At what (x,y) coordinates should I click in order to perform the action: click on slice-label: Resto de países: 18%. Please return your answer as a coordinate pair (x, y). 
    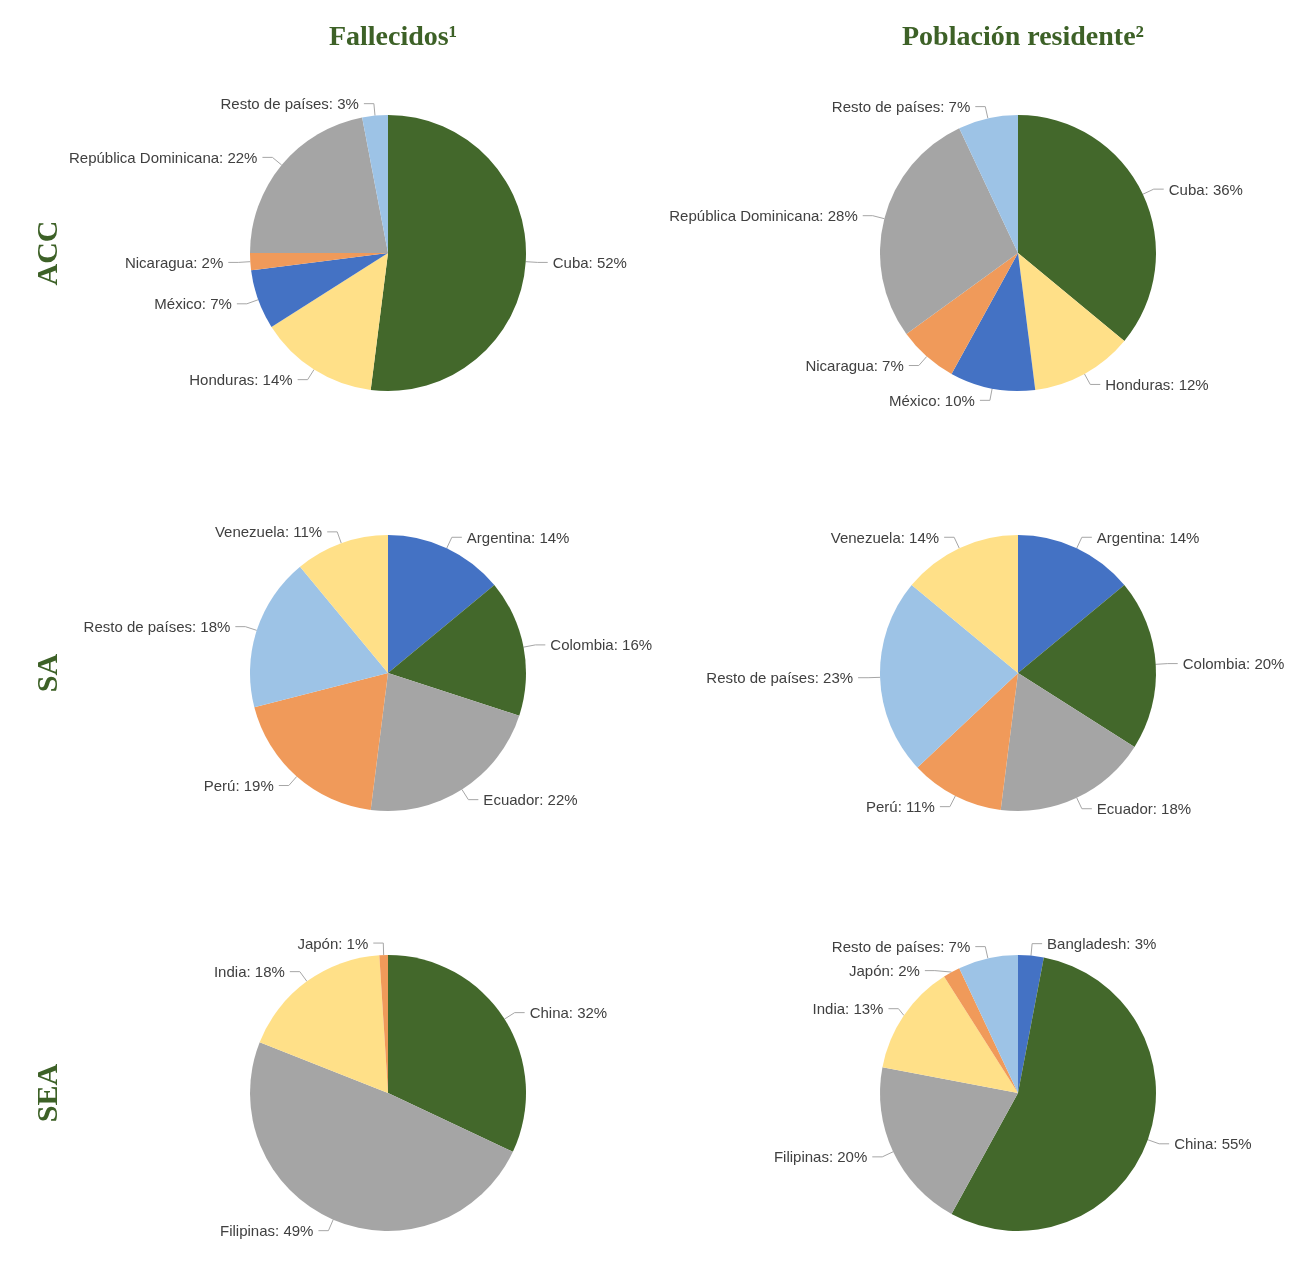
    Looking at the image, I should click on (157, 627).